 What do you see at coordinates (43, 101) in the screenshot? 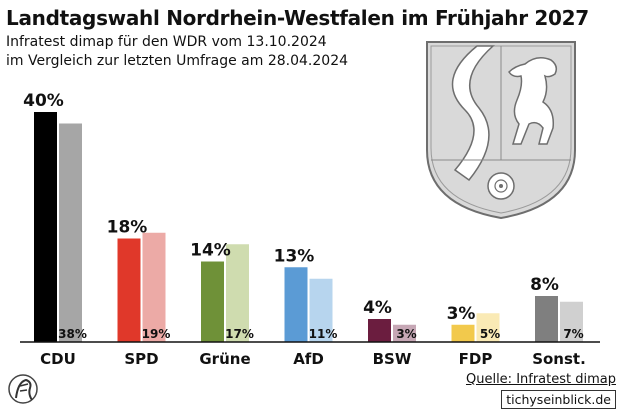
I see `value-label-current-0: 40%` at bounding box center [43, 101].